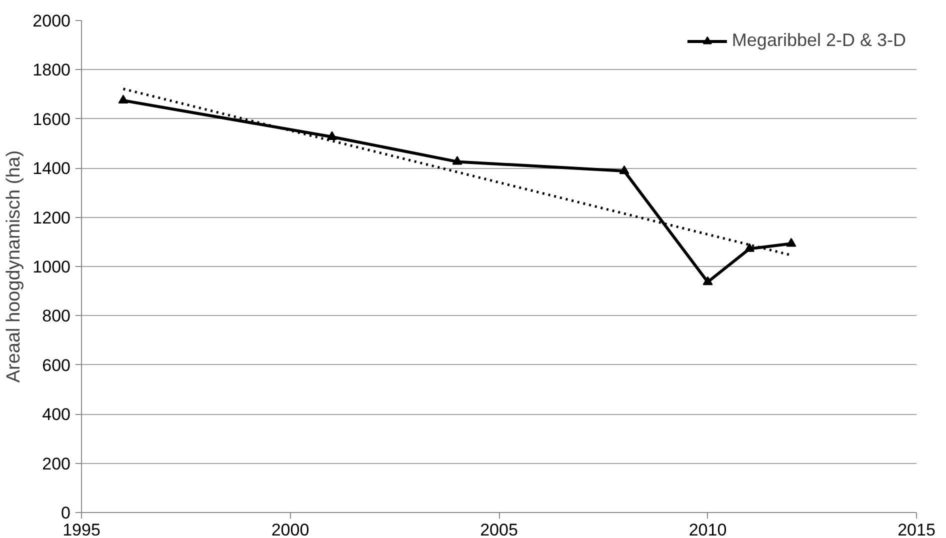  What do you see at coordinates (499, 529) in the screenshot?
I see `x-tick-label: 2005` at bounding box center [499, 529].